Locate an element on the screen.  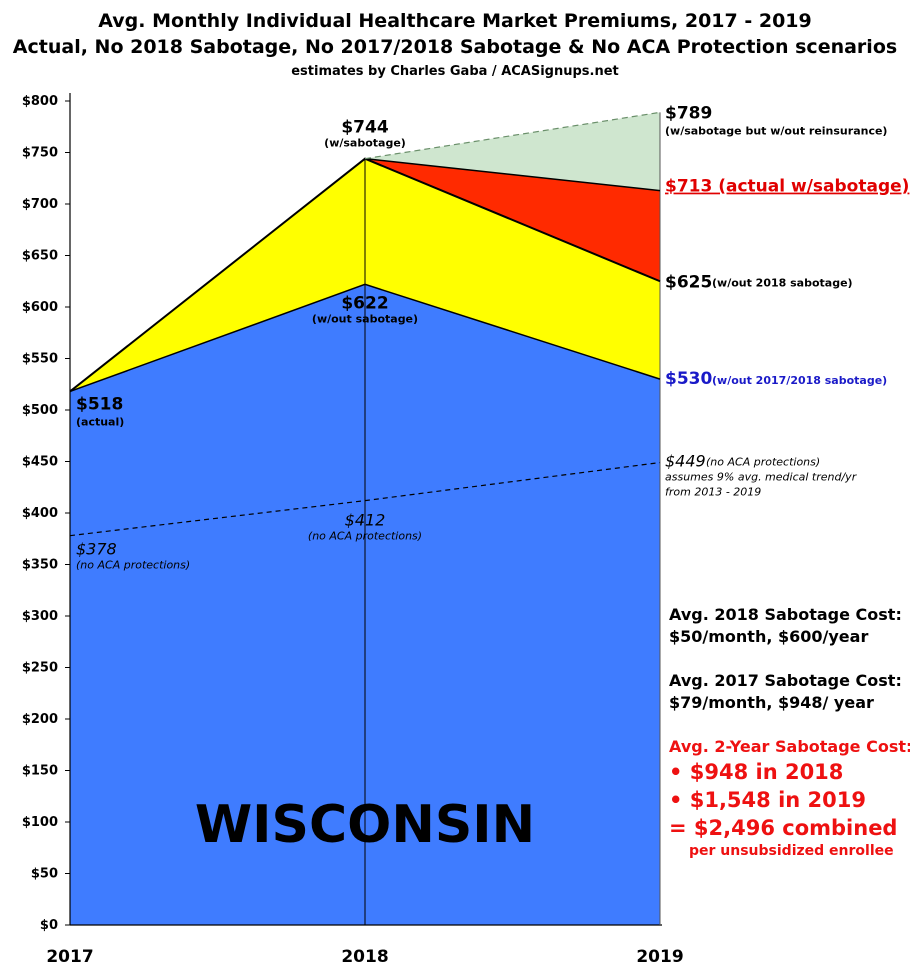
y-tick-label: $600 is located at coordinates (40, 307).